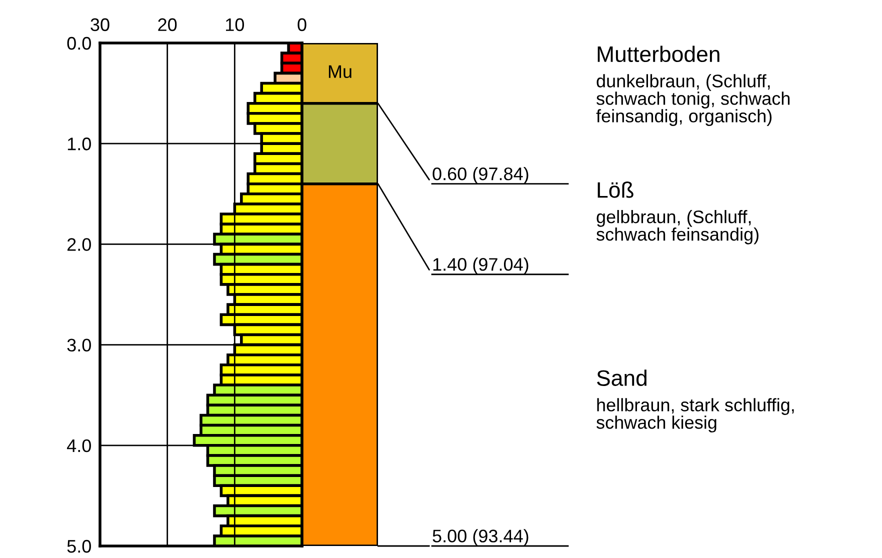 This screenshot has width=882, height=558. I want to click on x-tick-label: 30, so click(100, 25).